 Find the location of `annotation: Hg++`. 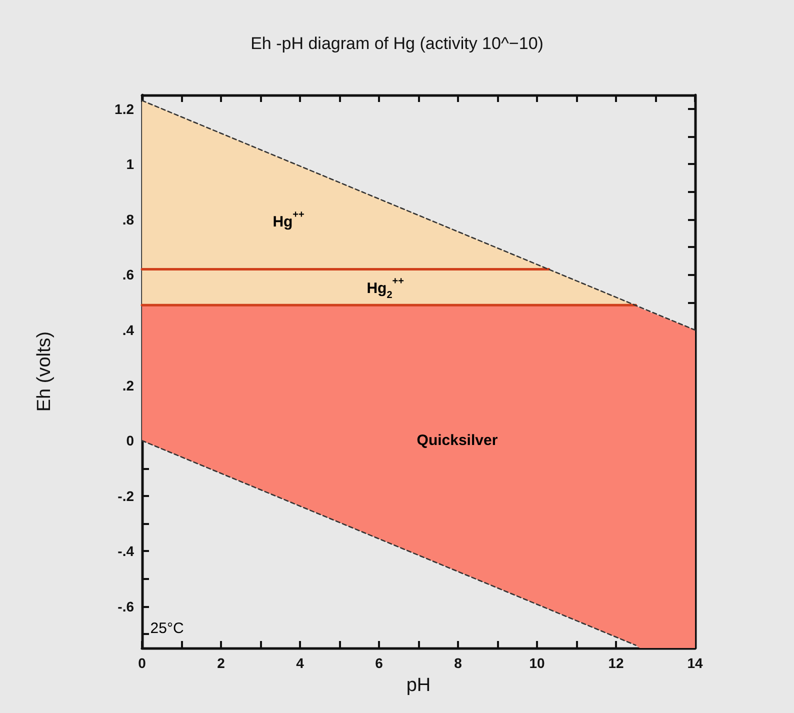

annotation: Hg++ is located at coordinates (288, 220).